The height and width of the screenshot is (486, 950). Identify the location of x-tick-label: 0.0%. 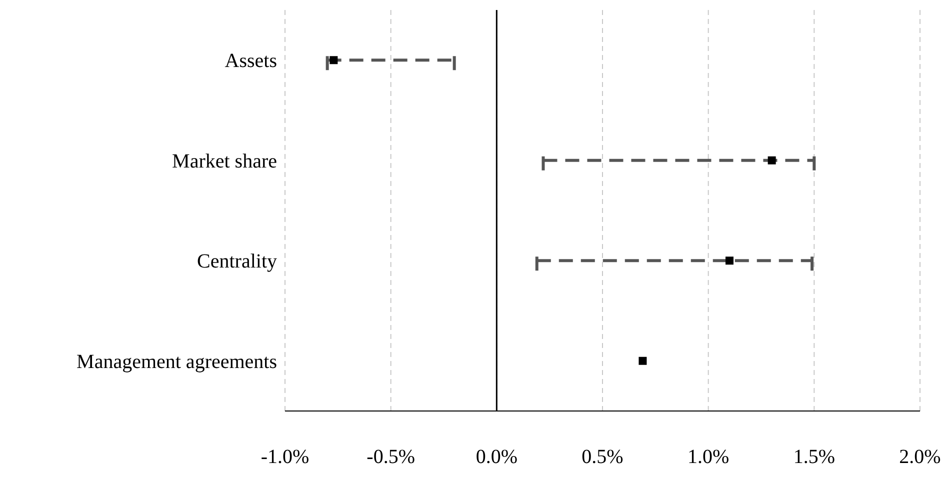
(497, 457).